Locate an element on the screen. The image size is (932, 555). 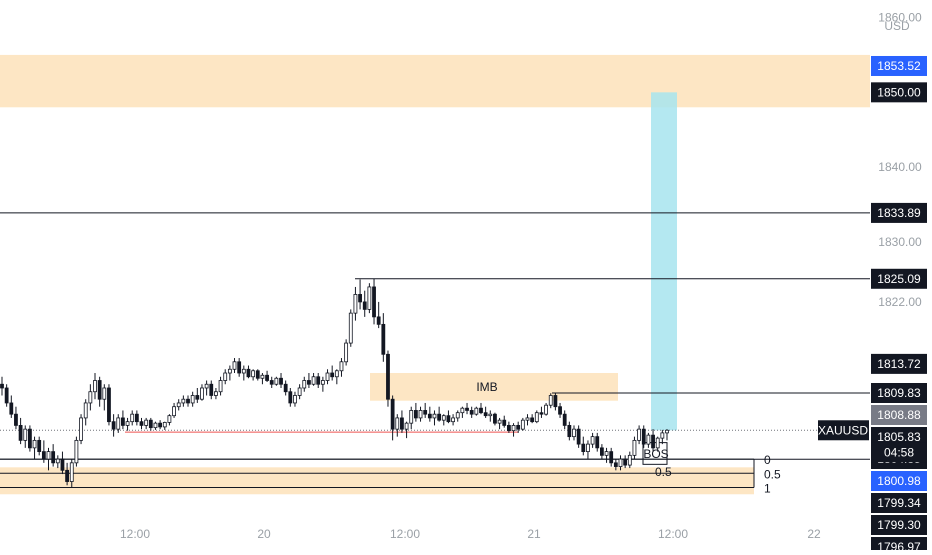
bos-label: BOS is located at coordinates (655, 454).